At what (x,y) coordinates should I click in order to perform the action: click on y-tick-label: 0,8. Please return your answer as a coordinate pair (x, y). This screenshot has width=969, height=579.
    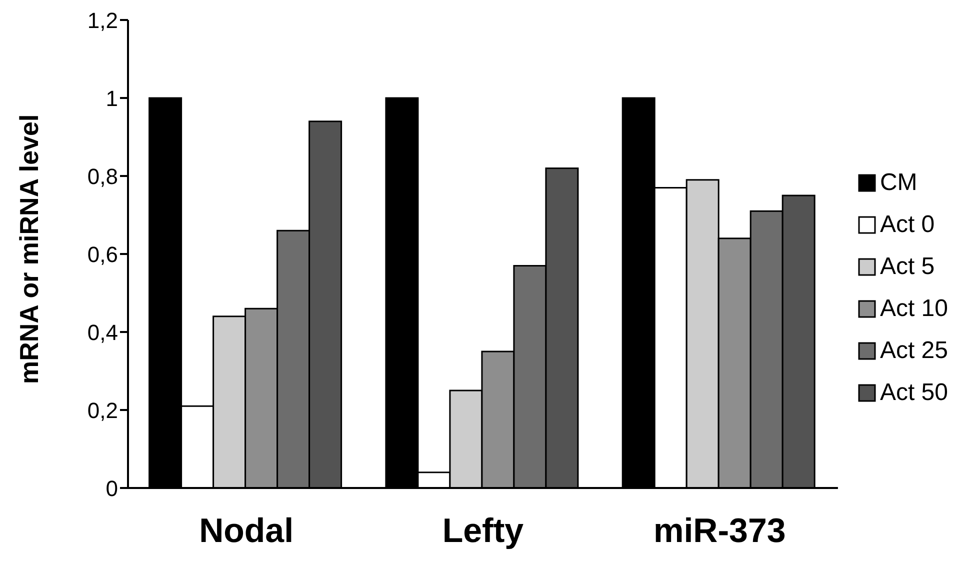
    Looking at the image, I should click on (102, 176).